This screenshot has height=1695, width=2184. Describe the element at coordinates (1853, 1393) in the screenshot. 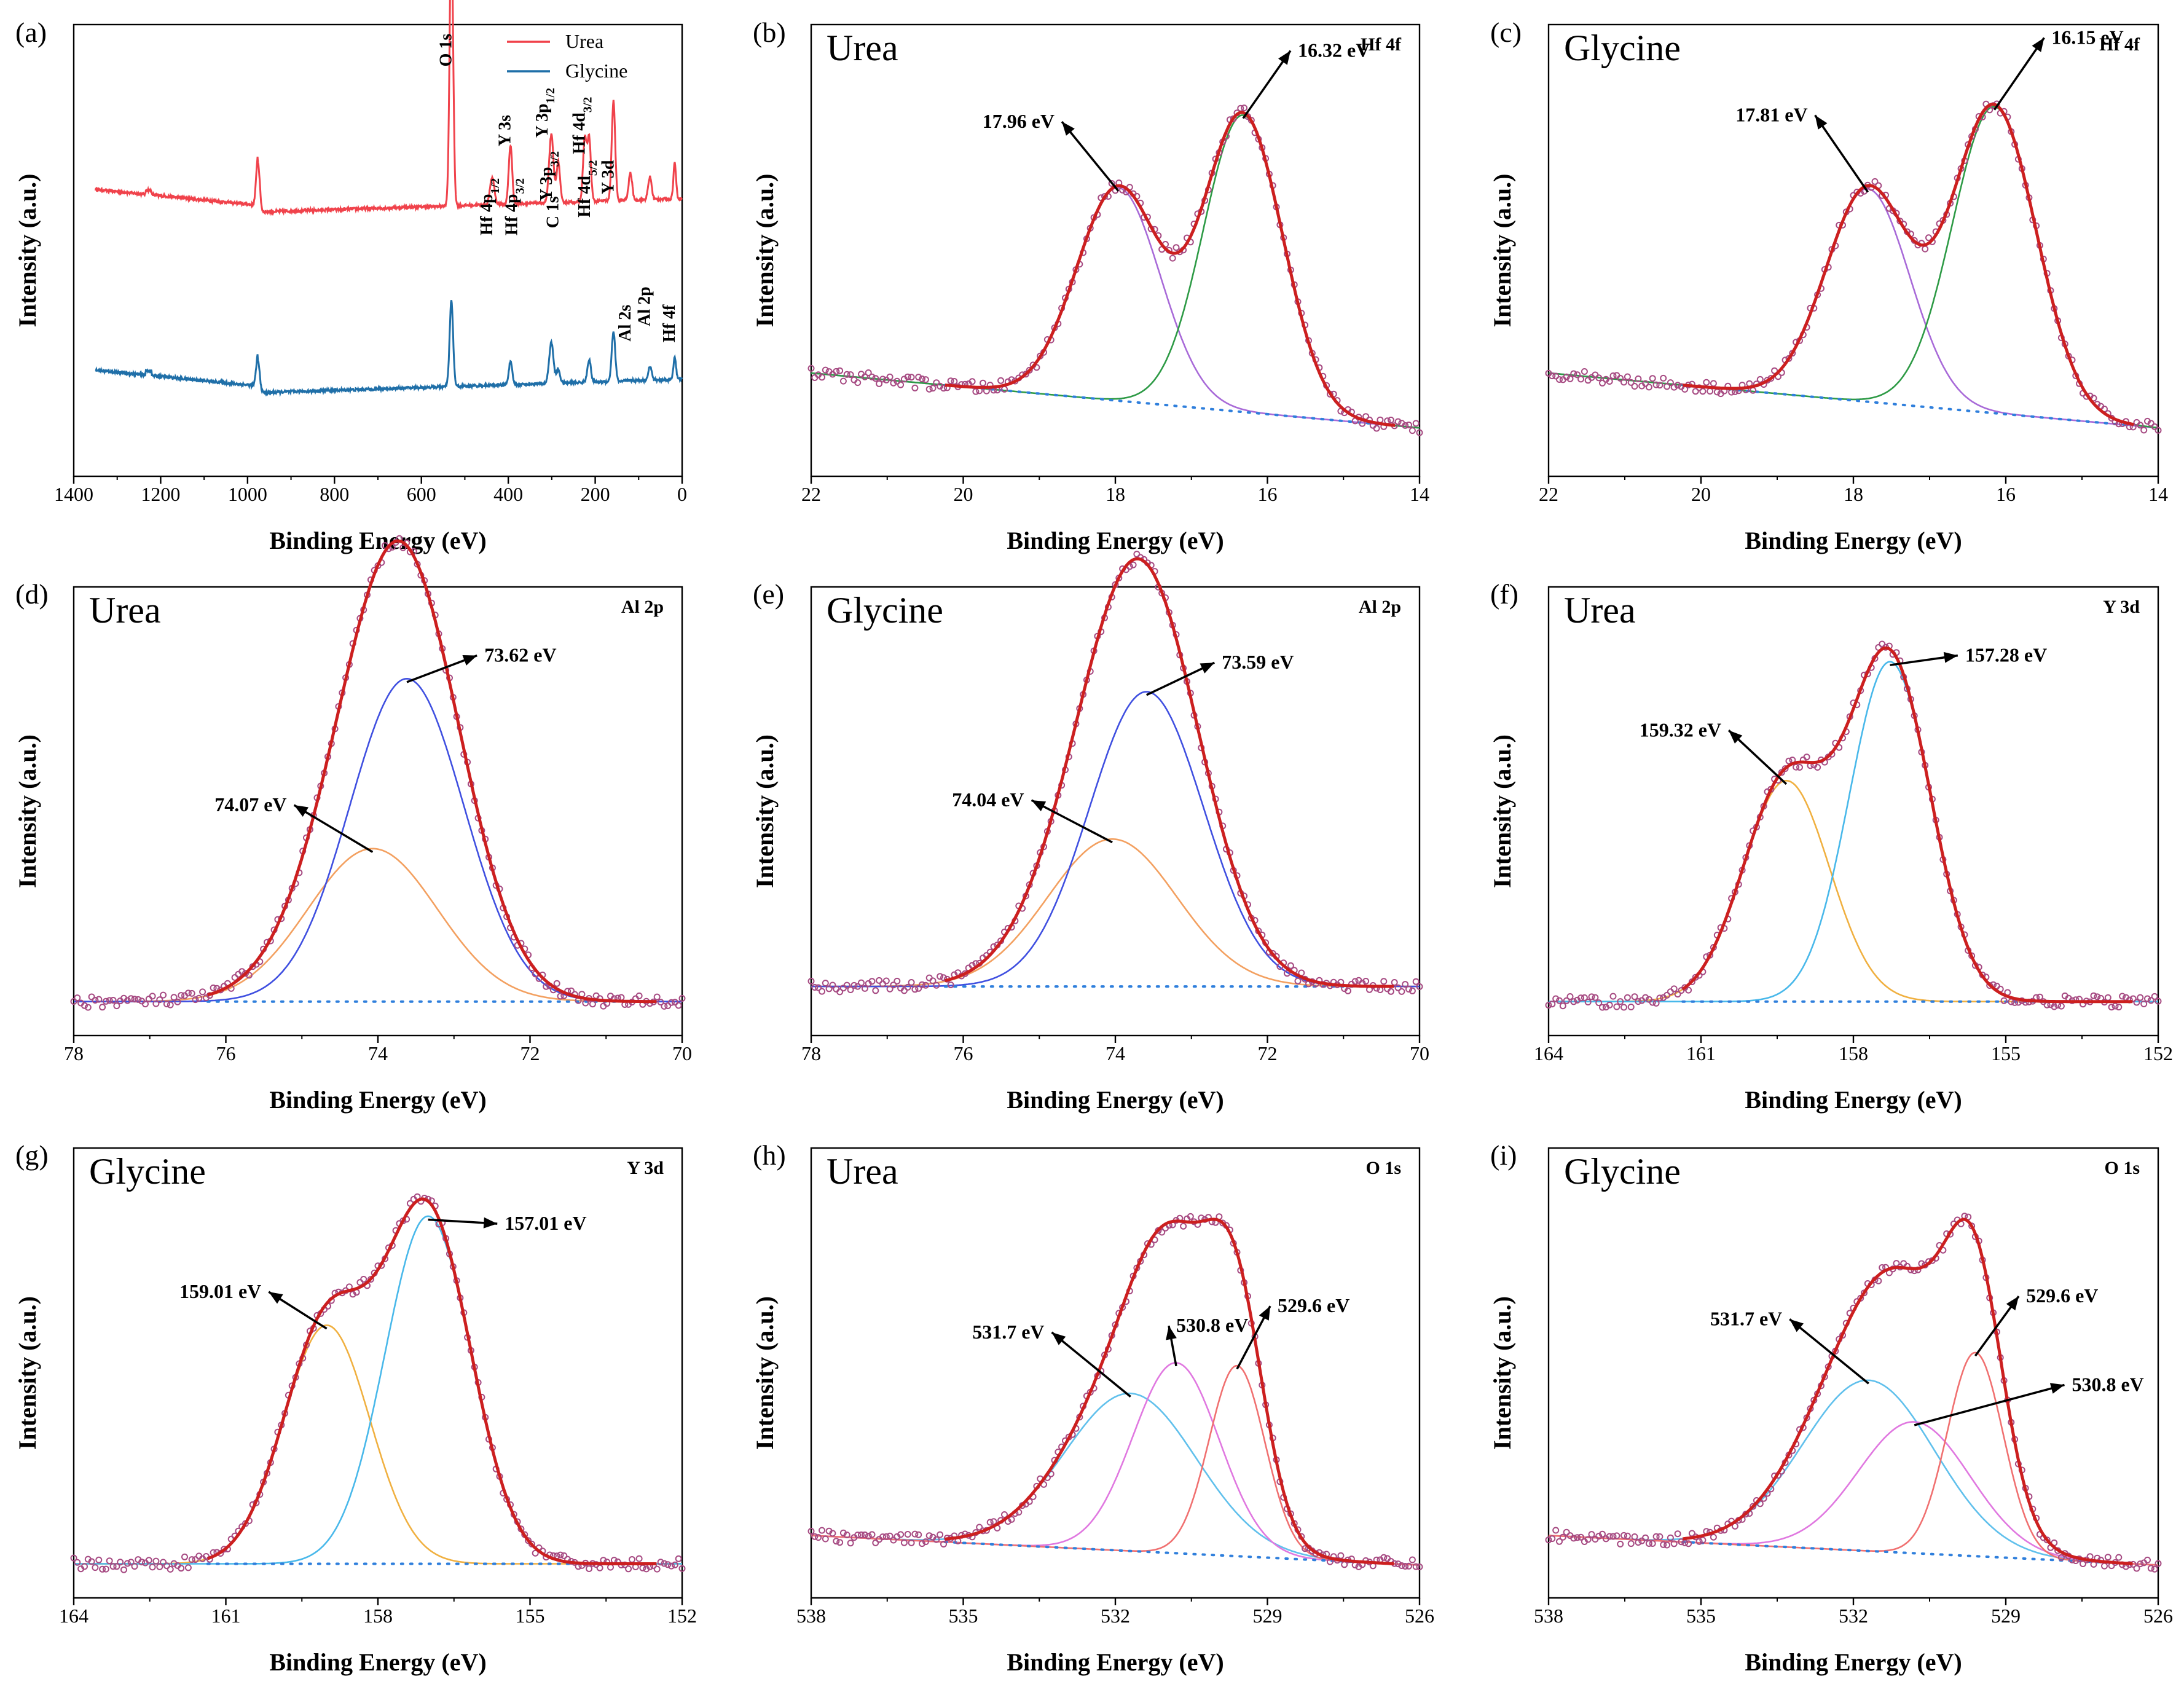

I see `raw-data-points` at that location.